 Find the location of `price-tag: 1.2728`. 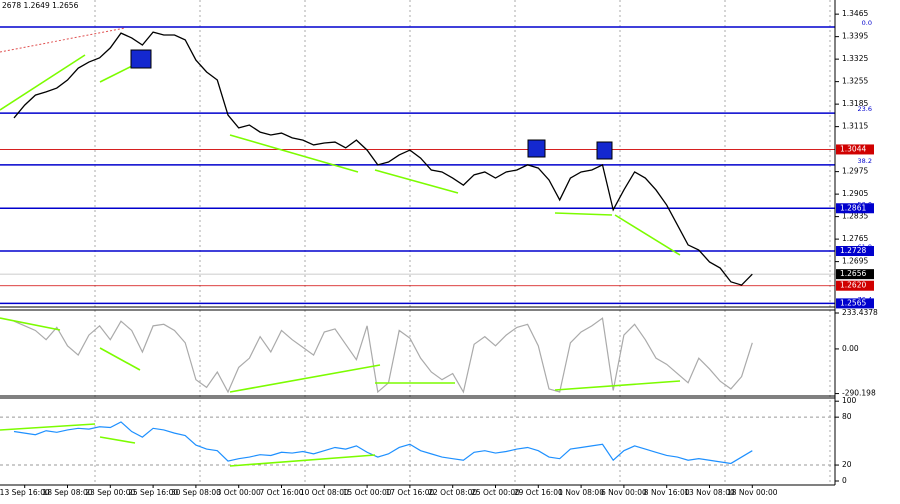

price-tag: 1.2728 is located at coordinates (853, 250).